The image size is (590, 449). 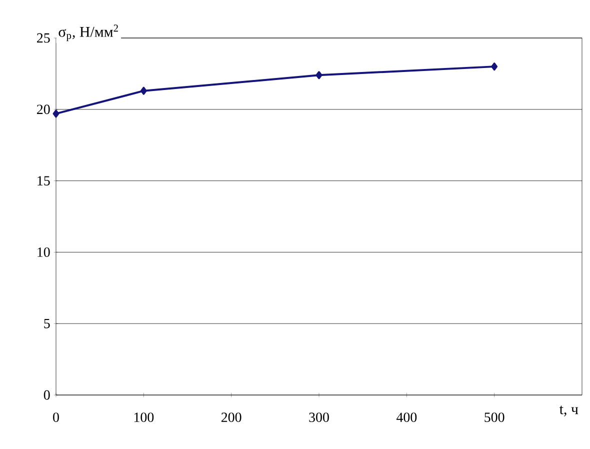 I want to click on x-tick-label: 100, so click(x=144, y=417).